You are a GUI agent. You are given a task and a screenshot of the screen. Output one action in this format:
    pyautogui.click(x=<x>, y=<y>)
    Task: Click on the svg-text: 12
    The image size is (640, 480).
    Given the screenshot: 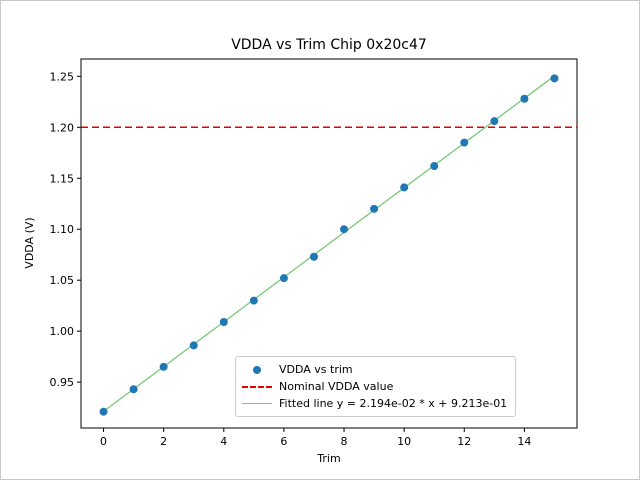 What is the action you would take?
    pyautogui.click(x=464, y=441)
    